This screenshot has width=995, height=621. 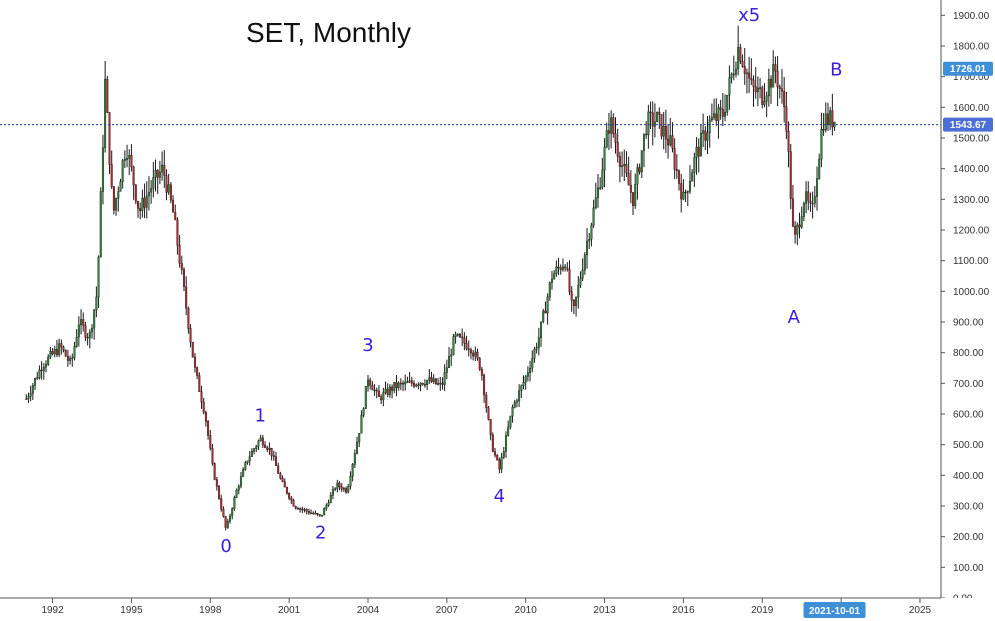 What do you see at coordinates (968, 445) in the screenshot?
I see `y-tick-label: 500.00` at bounding box center [968, 445].